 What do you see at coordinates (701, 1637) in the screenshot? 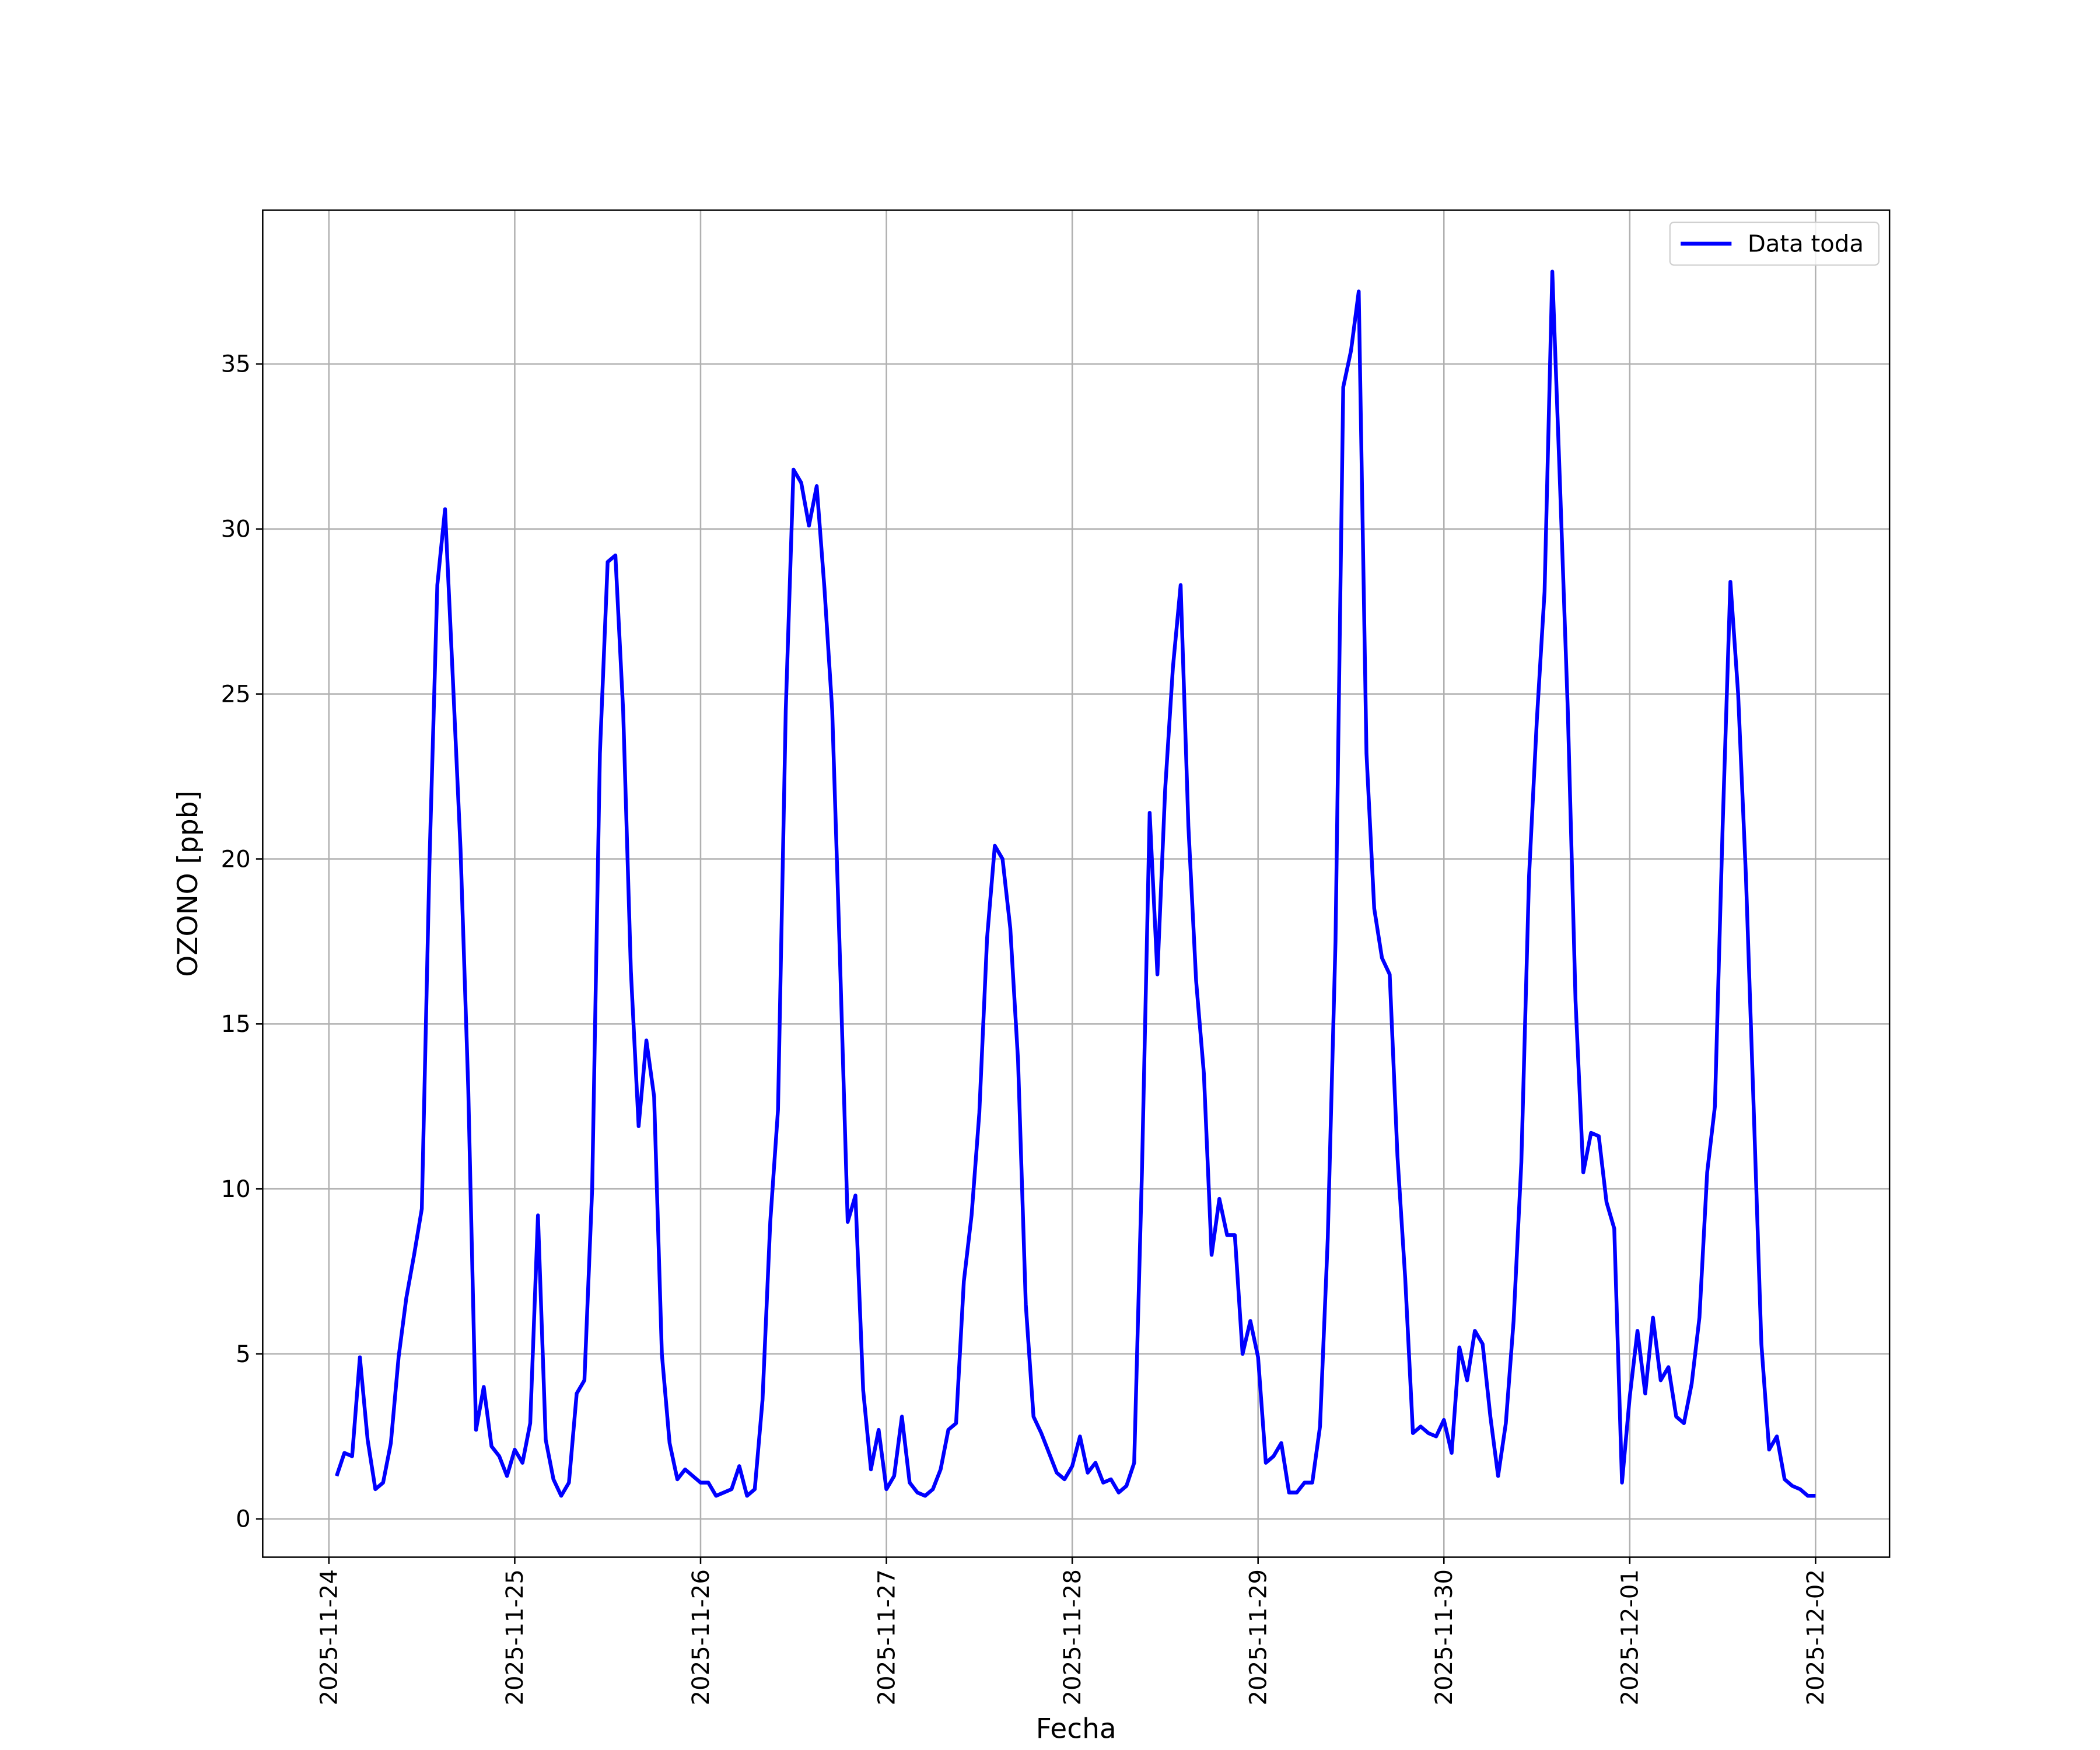
I see `x-tick-label: 2025-11-26` at bounding box center [701, 1637].